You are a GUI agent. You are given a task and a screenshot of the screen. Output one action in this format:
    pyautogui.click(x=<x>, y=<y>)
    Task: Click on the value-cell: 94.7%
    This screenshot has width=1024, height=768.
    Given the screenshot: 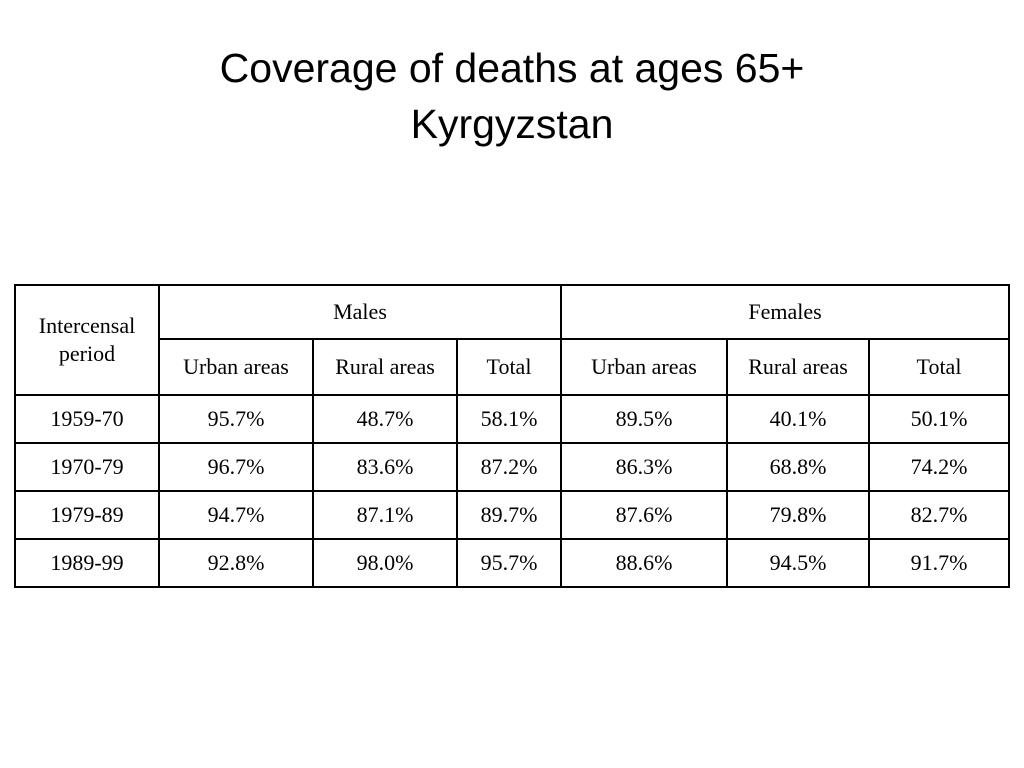 What is the action you would take?
    pyautogui.click(x=236, y=515)
    